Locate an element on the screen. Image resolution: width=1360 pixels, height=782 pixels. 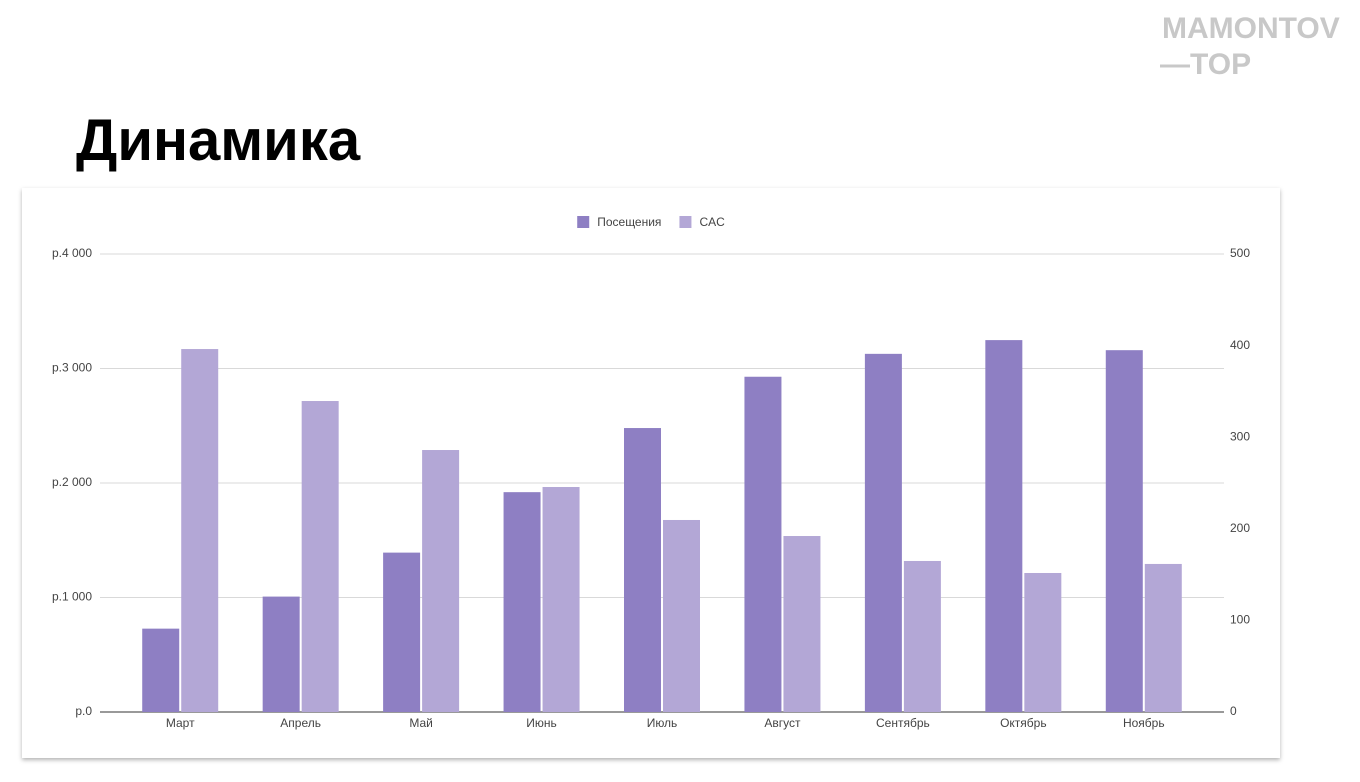
y2-tick-label: 500 is located at coordinates (1240, 253).